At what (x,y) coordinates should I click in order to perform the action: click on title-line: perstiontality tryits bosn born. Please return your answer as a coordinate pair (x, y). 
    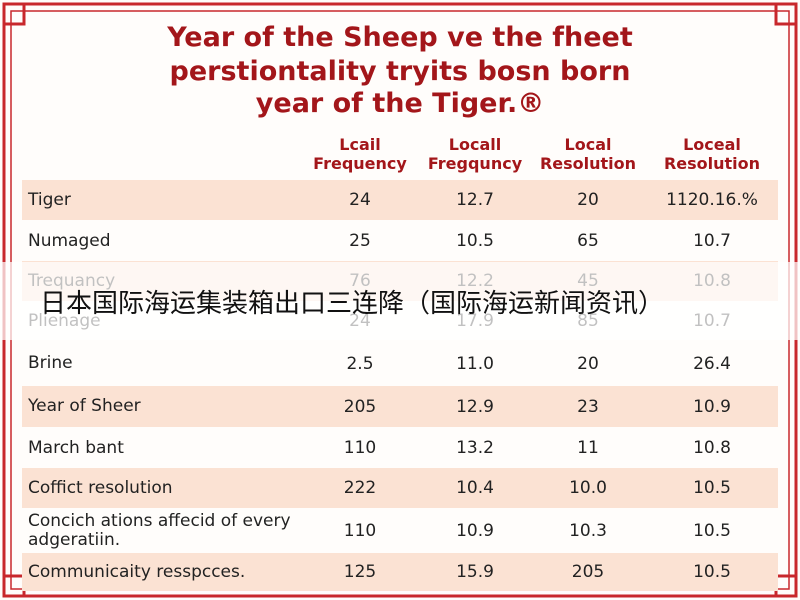
    Looking at the image, I should click on (400, 71).